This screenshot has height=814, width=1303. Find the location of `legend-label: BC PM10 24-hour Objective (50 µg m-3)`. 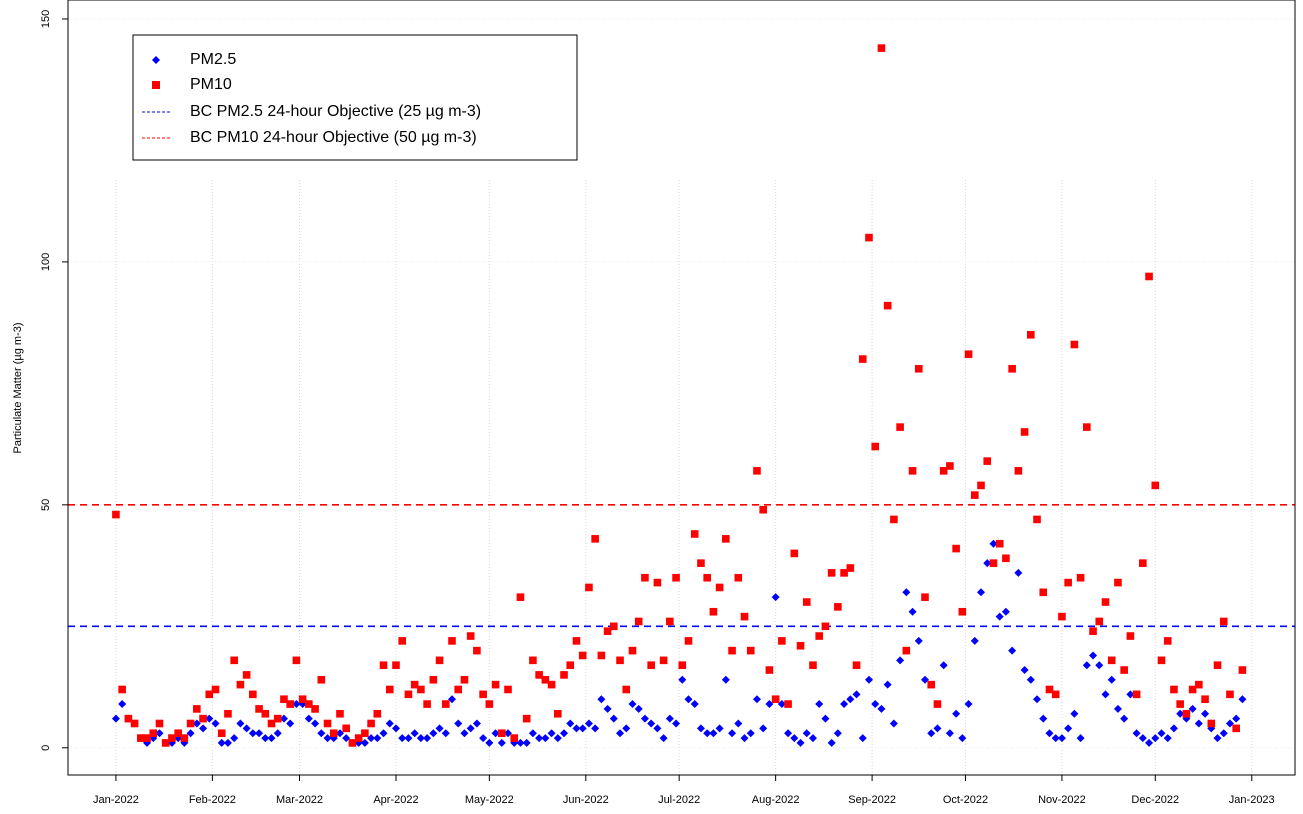

legend-label: BC PM10 24-hour Objective (50 µg m-3) is located at coordinates (333, 137).